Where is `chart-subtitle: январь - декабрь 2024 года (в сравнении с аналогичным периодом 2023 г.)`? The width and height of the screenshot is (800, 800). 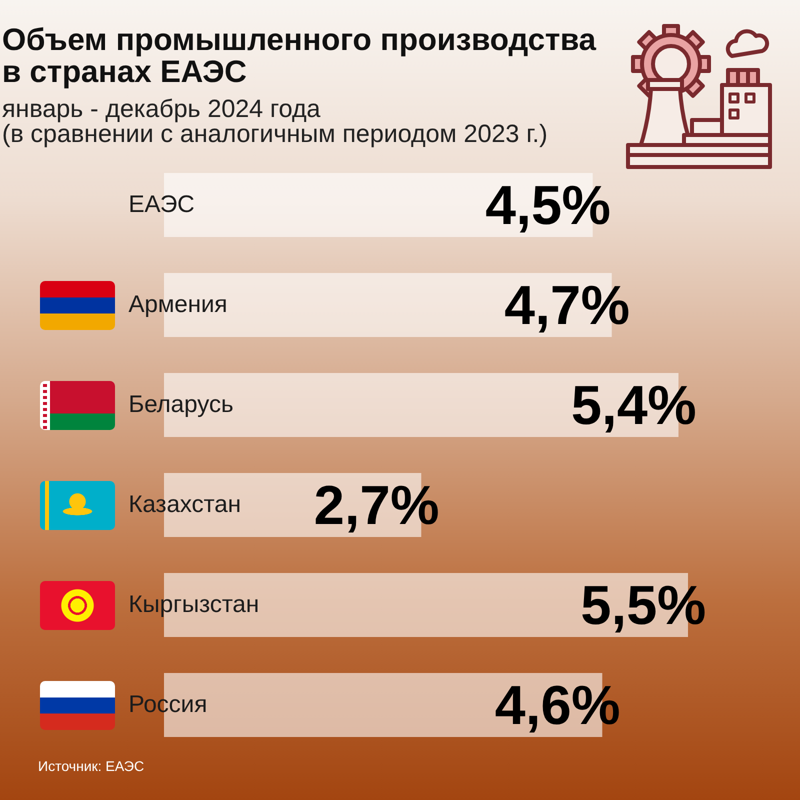
chart-subtitle: январь - декабрь 2024 года (в сравнении с аналогичным периодом 2023 г.) is located at coordinates (275, 121).